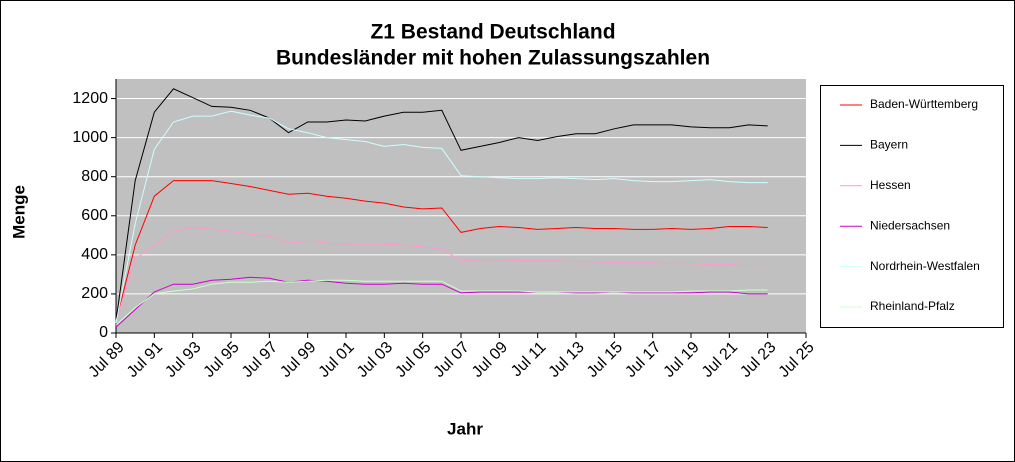 This screenshot has height=462, width=1015. I want to click on legend-label: Bayern, so click(889, 145).